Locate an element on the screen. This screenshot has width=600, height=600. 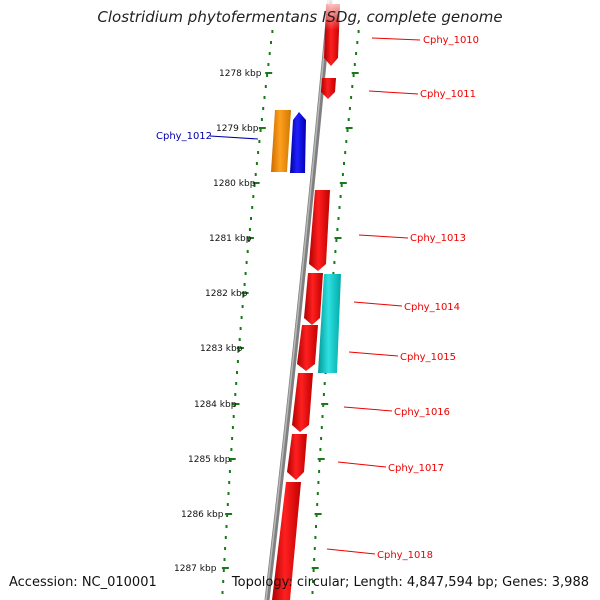
gene-label-cphy-1014: Cphy_1014 is located at coordinates (432, 307).